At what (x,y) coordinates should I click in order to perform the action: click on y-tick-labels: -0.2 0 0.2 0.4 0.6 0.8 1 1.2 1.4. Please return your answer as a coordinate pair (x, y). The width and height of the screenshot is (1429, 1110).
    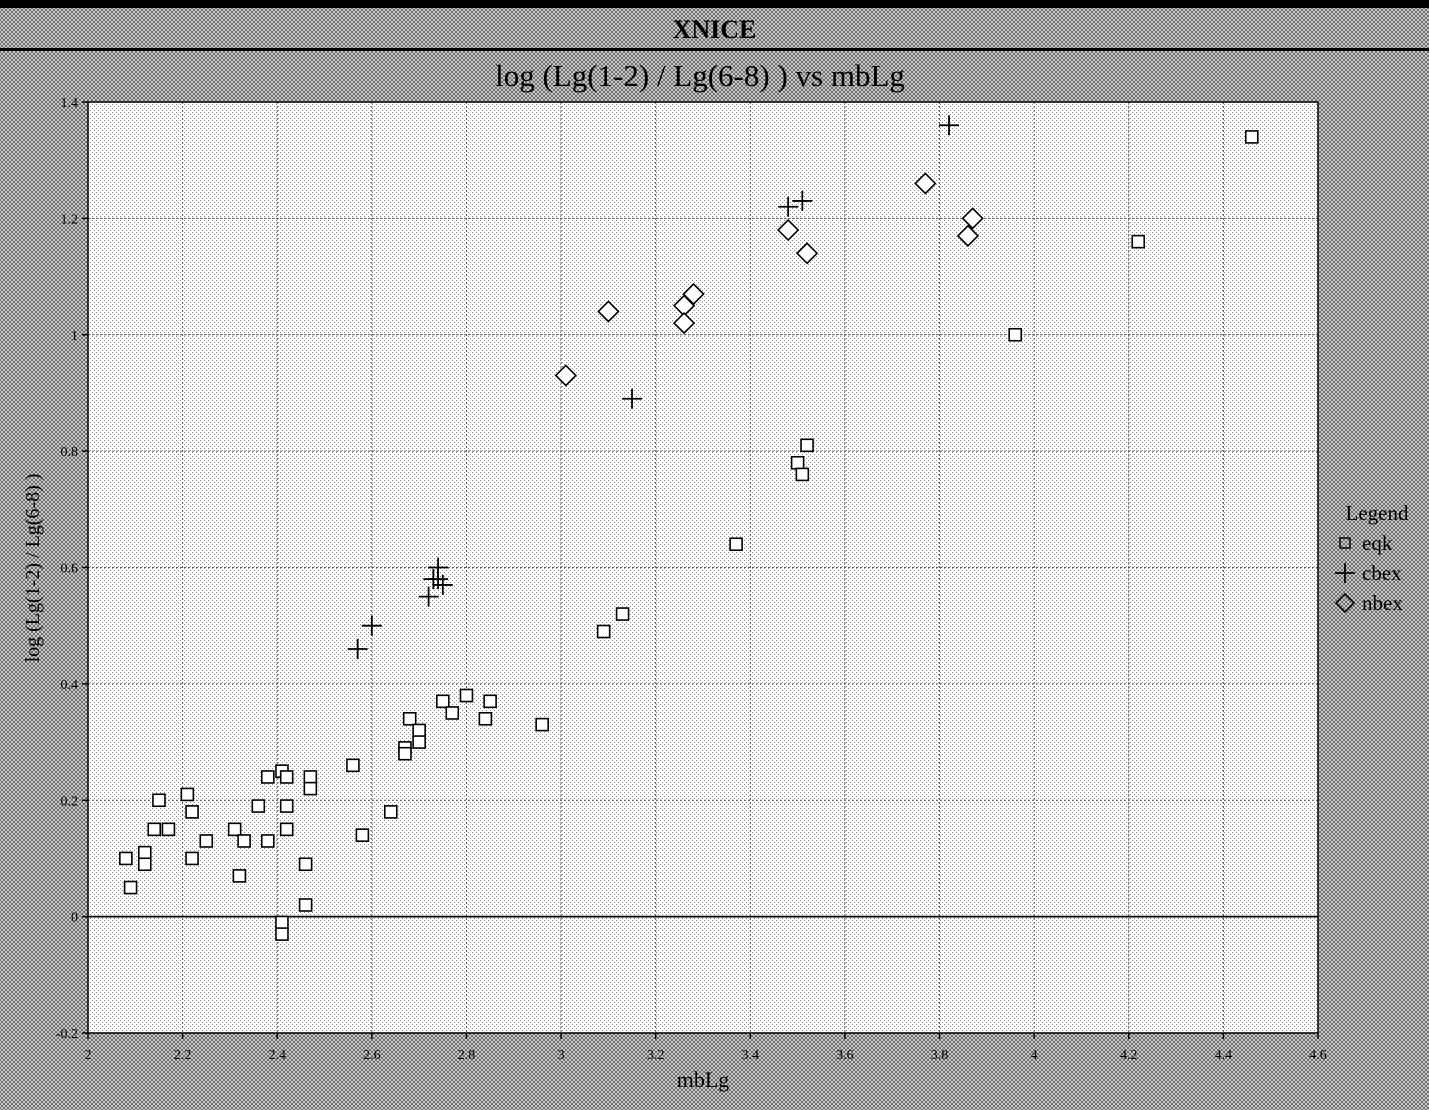
    Looking at the image, I should click on (72, 569).